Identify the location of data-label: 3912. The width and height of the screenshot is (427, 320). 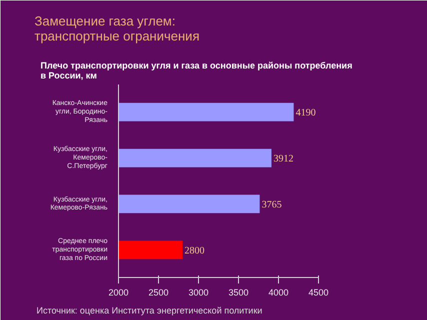
(283, 159).